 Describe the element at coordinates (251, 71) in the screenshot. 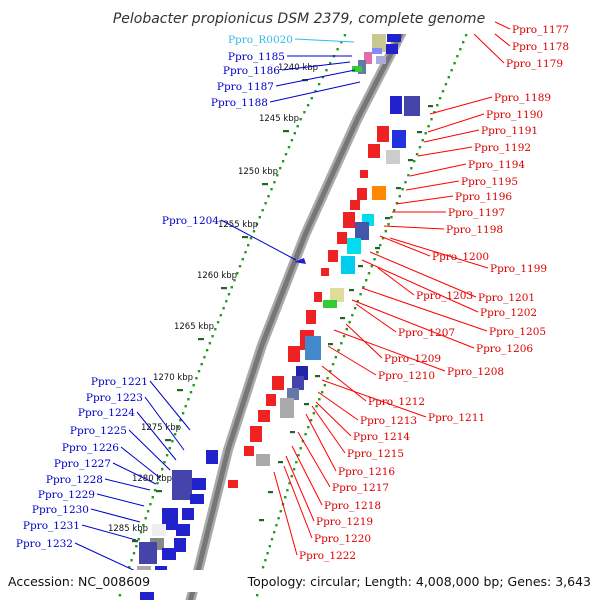

I see `gene-label-left: Ppro_1186` at that location.